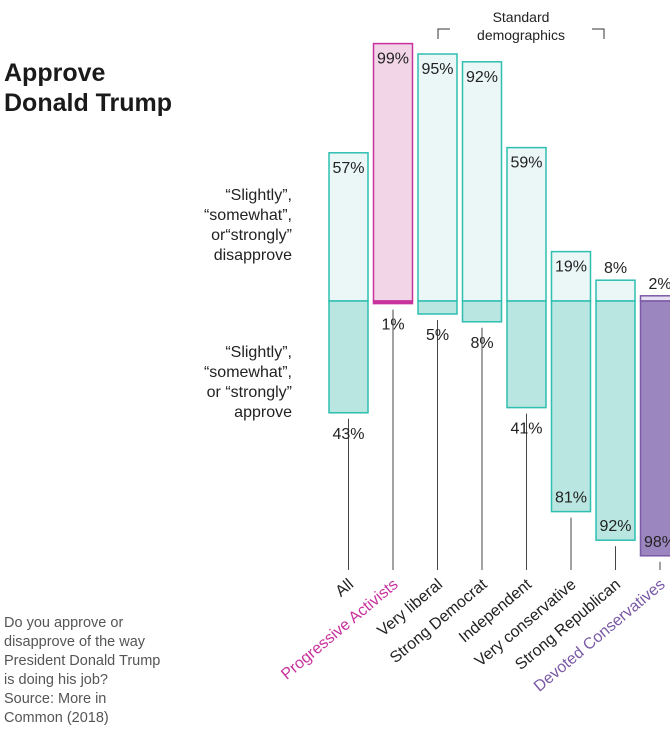  Describe the element at coordinates (526, 429) in the screenshot. I see `label-approve-independent: 41%` at that location.